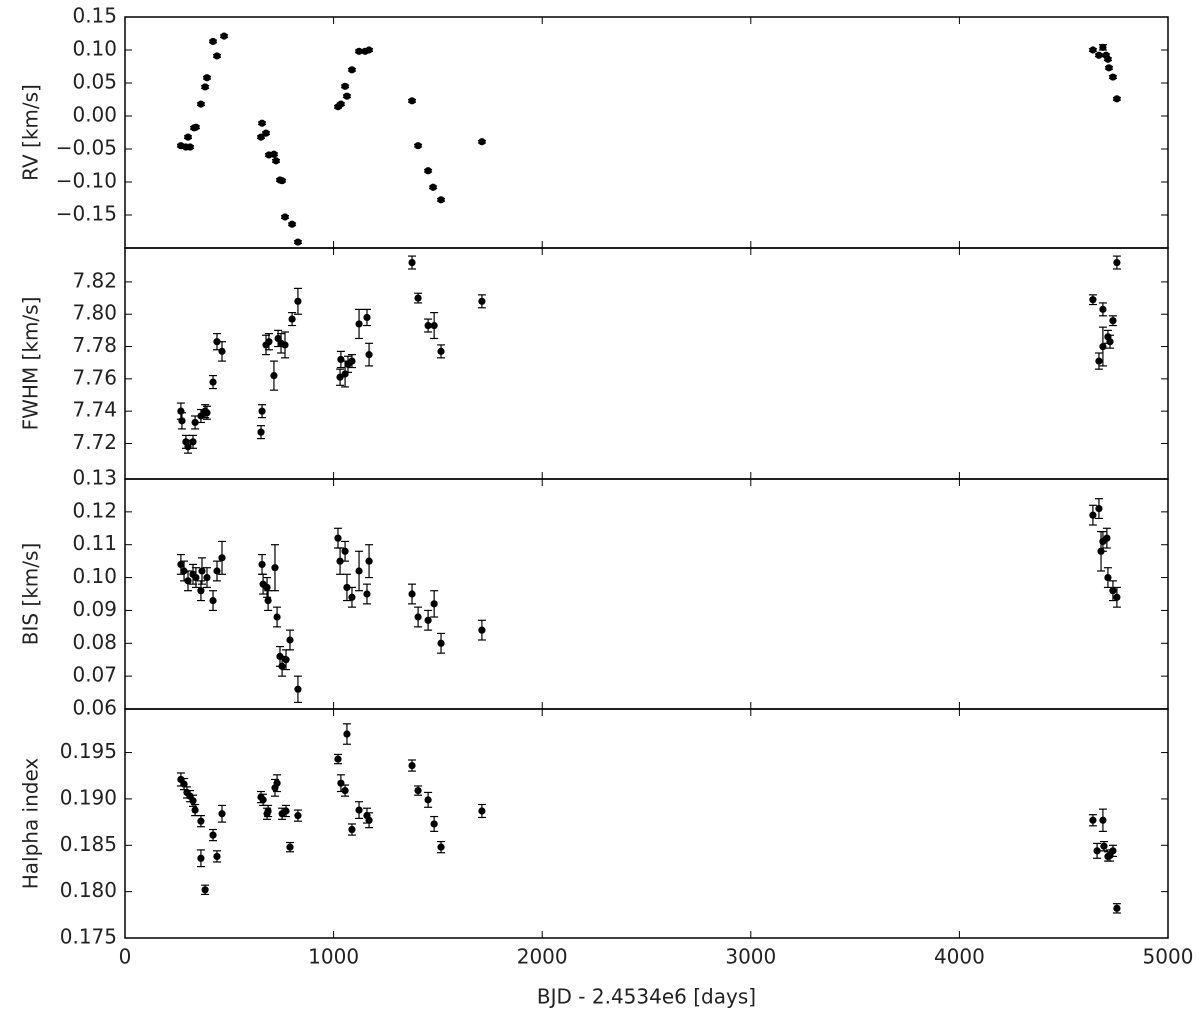 The width and height of the screenshot is (1200, 1016). Describe the element at coordinates (646, 997) in the screenshot. I see `x-axis-label: BJD - 2.4534e6 [days]` at that location.